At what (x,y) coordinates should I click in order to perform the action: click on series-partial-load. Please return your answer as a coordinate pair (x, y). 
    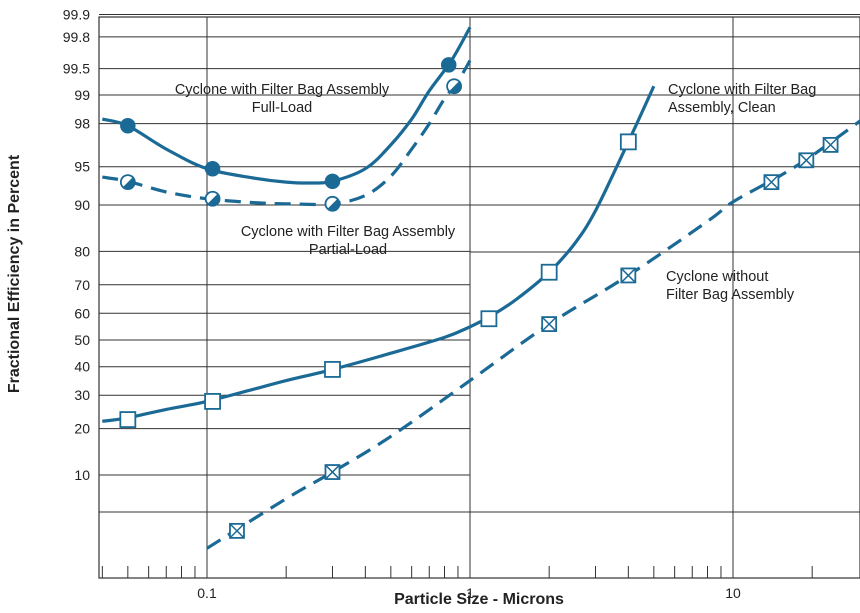
    Looking at the image, I should click on (287, 133).